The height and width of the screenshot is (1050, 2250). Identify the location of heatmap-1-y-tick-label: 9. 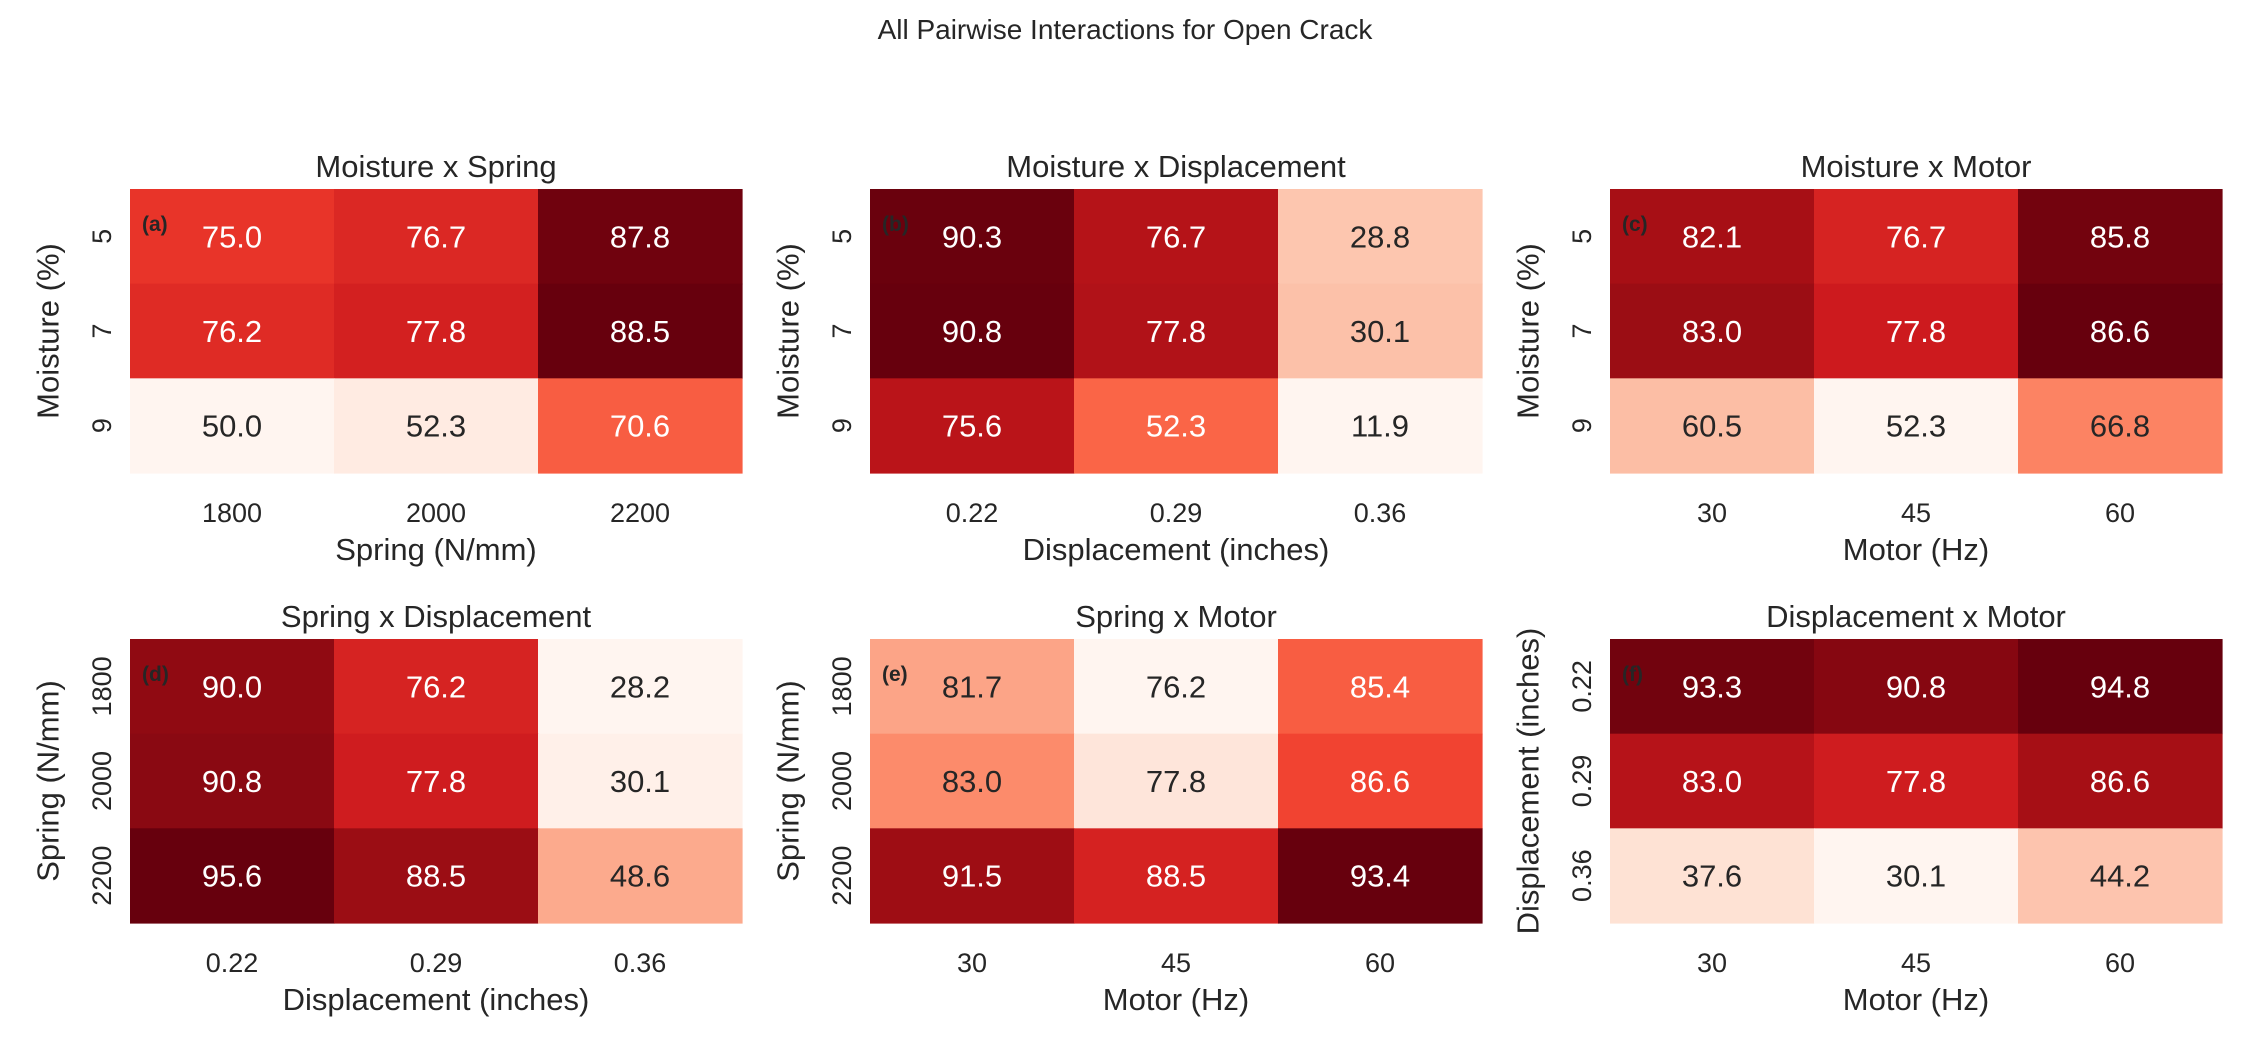
(102, 425).